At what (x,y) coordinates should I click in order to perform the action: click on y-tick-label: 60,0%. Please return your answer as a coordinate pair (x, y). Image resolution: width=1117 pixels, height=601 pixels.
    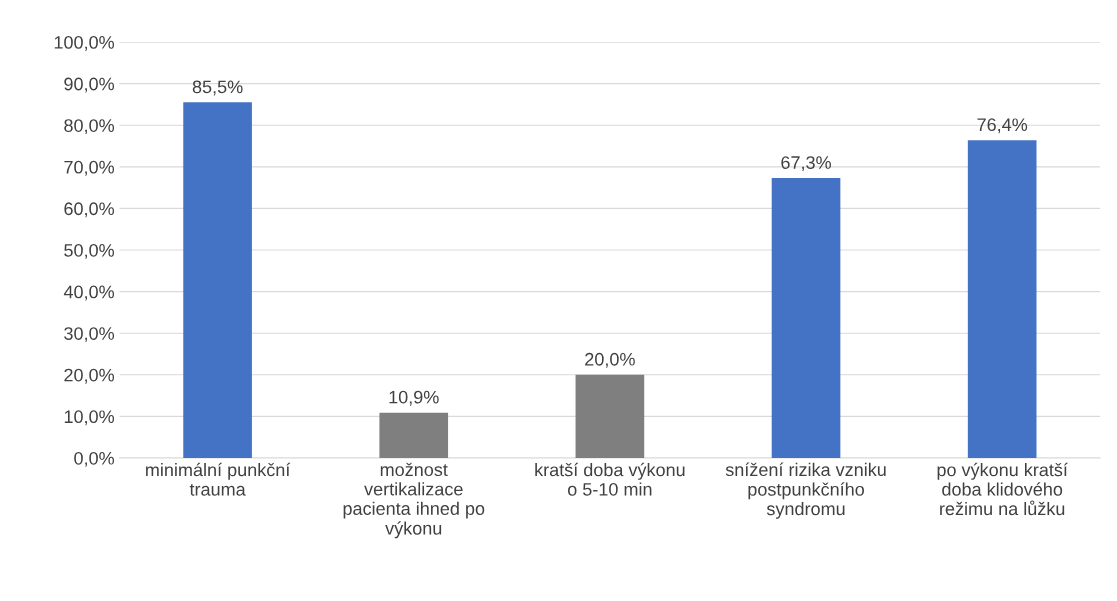
    Looking at the image, I should click on (89, 210).